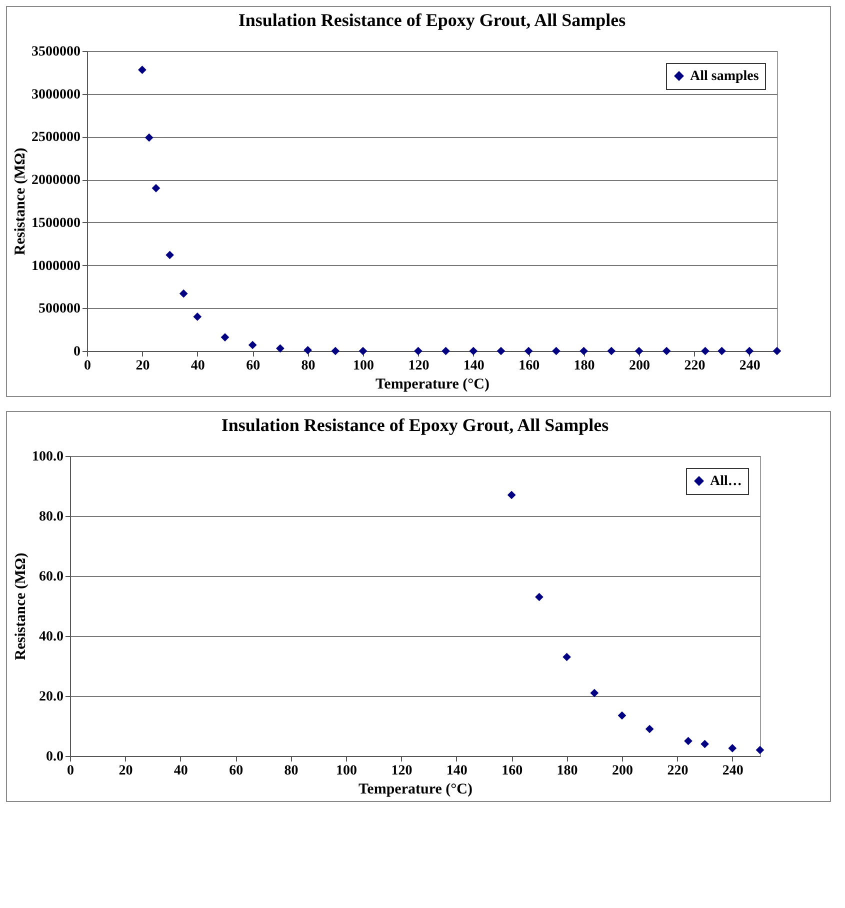  I want to click on y-tick-label: 3500000, so click(56, 52).